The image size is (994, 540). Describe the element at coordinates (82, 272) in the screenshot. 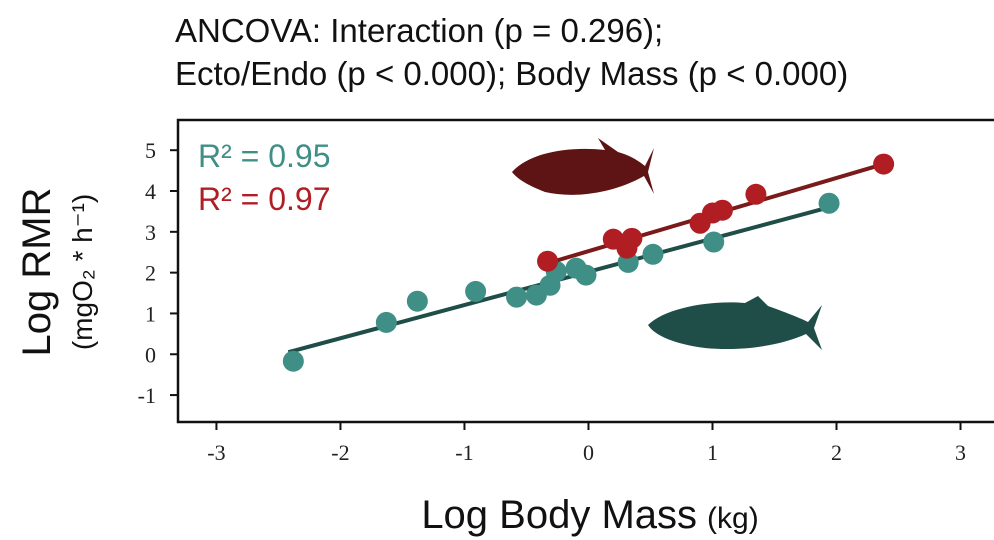

I see `y-axis-unit: (mgO₂ * h⁻¹)` at that location.